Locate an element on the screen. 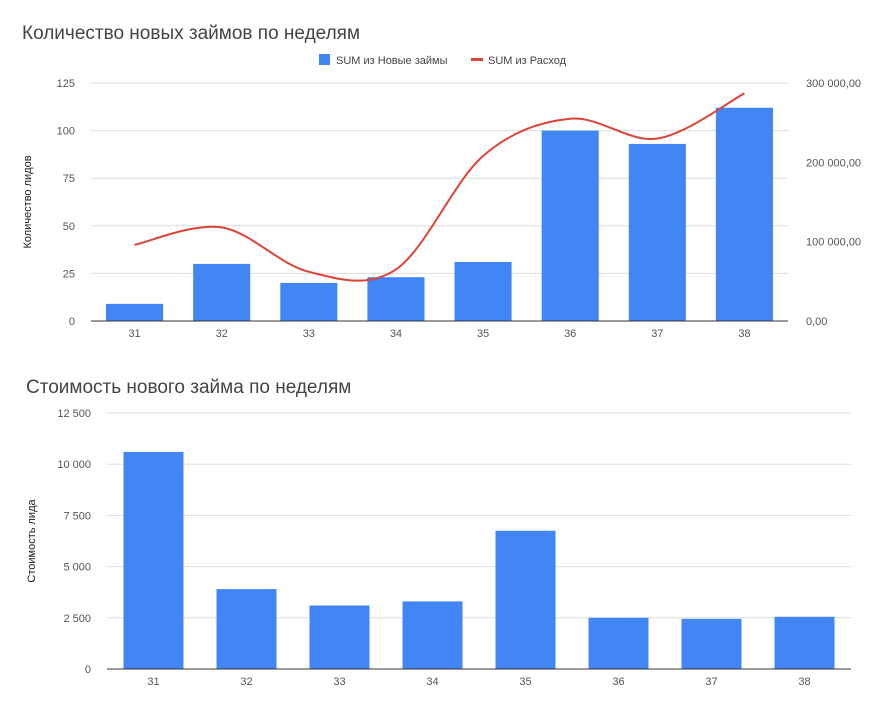 The height and width of the screenshot is (701, 873). chart2-ylabel: Стоимость лида is located at coordinates (32, 541).